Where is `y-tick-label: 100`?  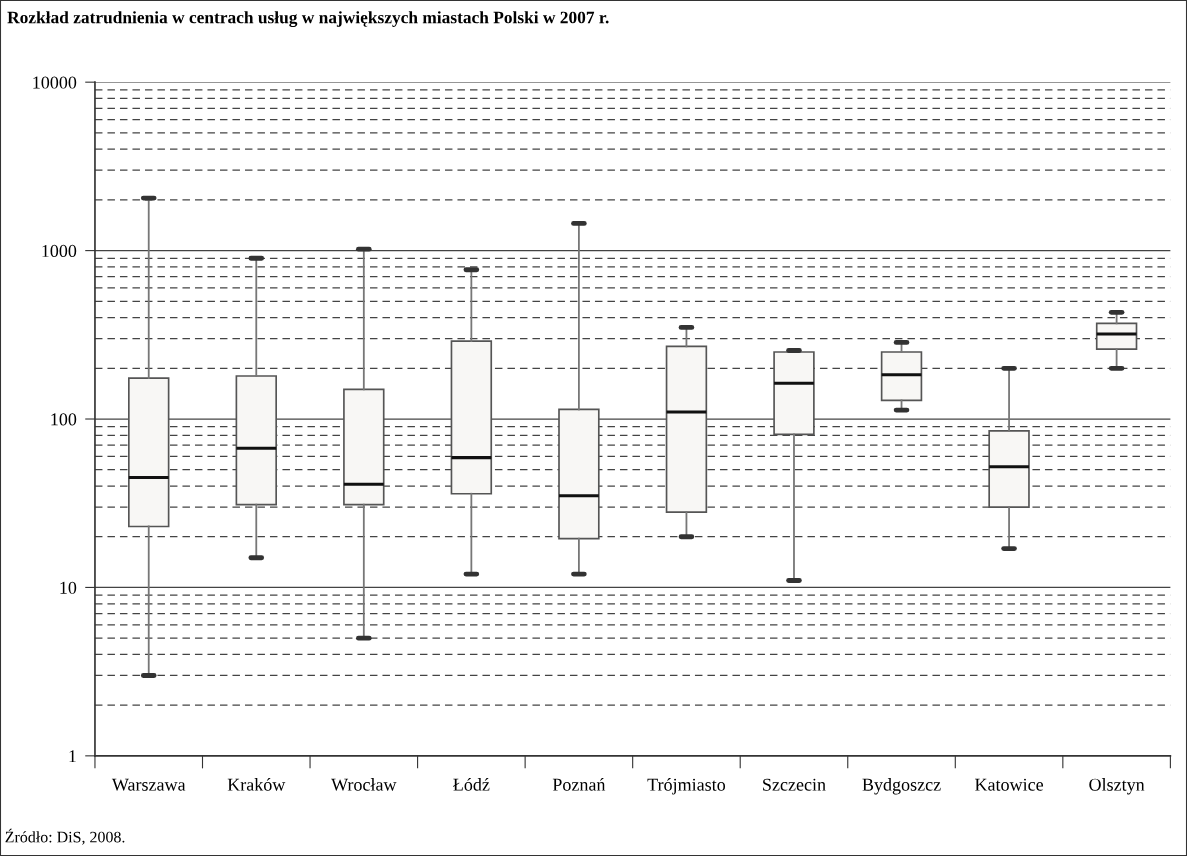
y-tick-label: 100 is located at coordinates (64, 419).